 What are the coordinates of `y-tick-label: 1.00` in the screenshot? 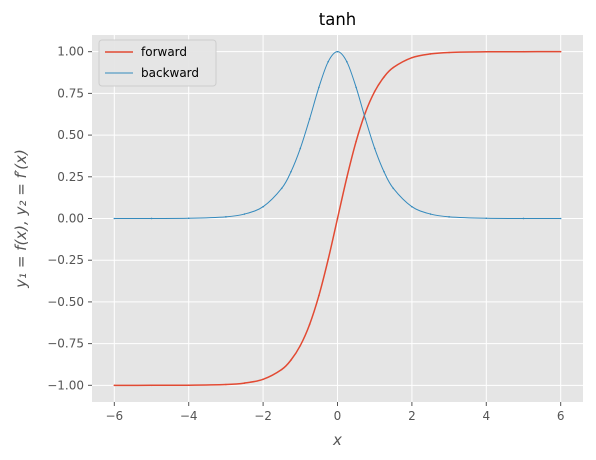 It's located at (70, 52).